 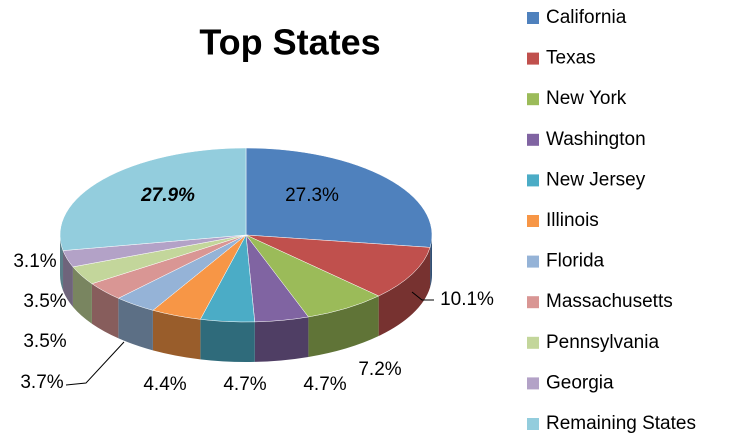 What do you see at coordinates (379, 369) in the screenshot?
I see `data-label: 7.2%` at bounding box center [379, 369].